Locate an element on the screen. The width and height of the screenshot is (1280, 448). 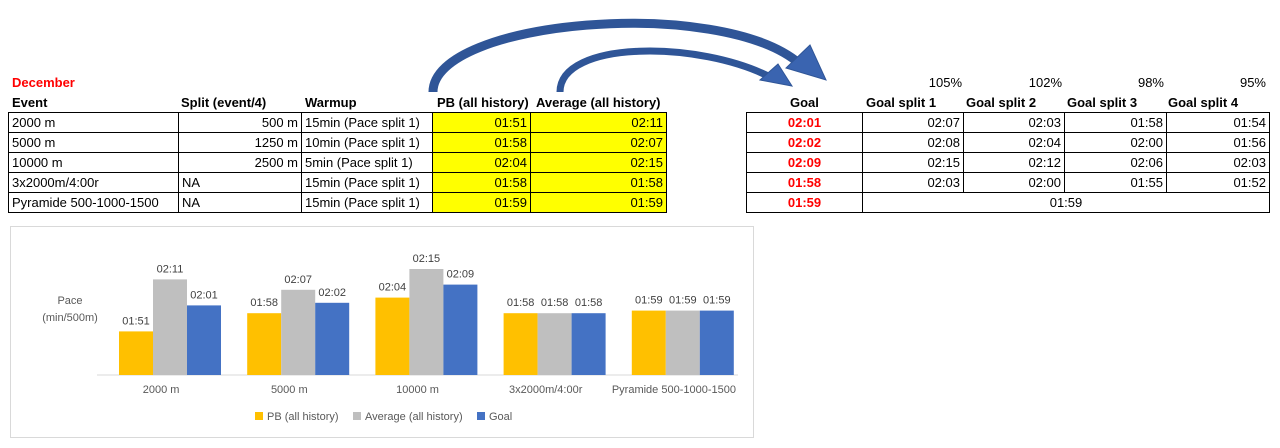
data-label: 02:09 is located at coordinates (461, 275).